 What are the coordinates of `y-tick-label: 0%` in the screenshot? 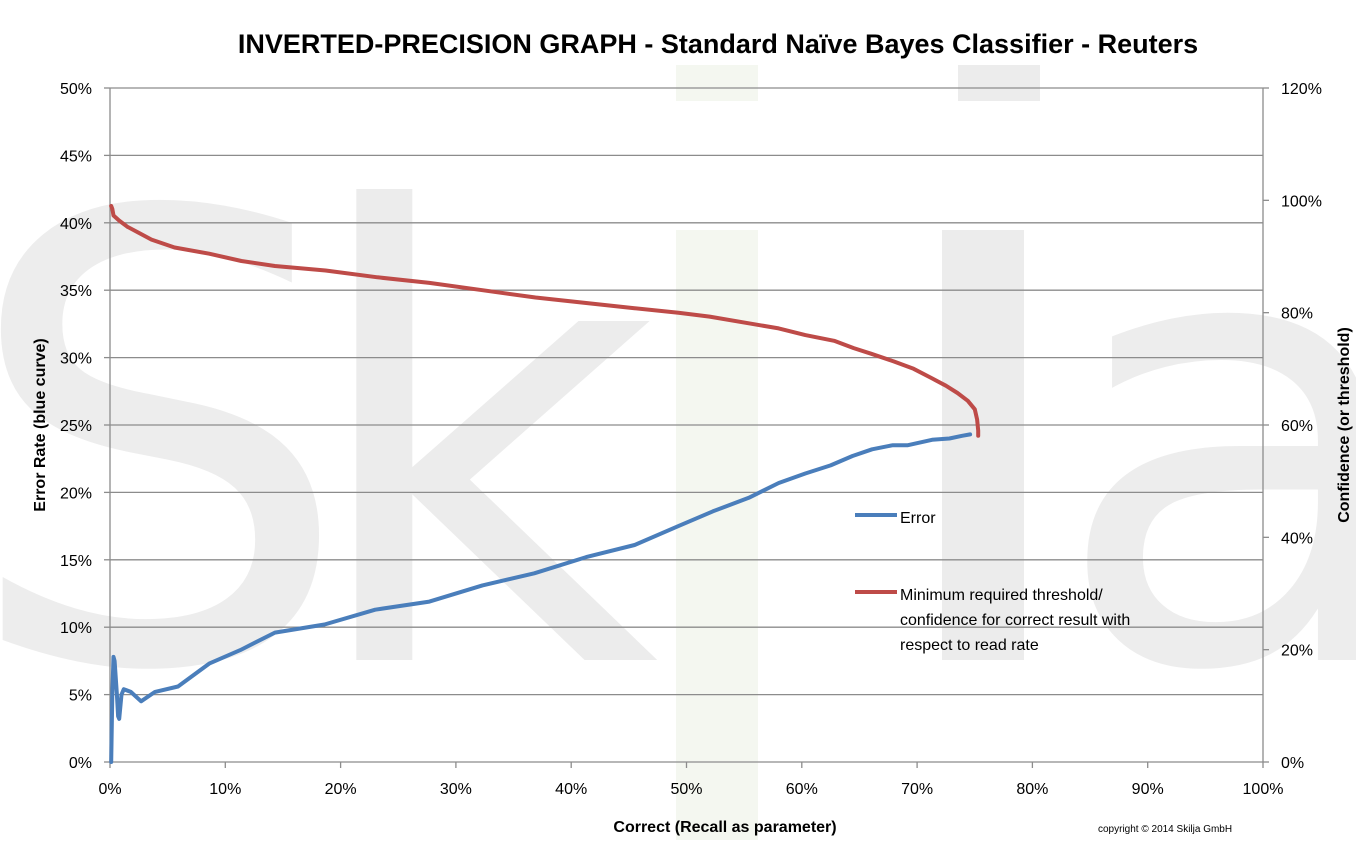 It's located at (80, 763).